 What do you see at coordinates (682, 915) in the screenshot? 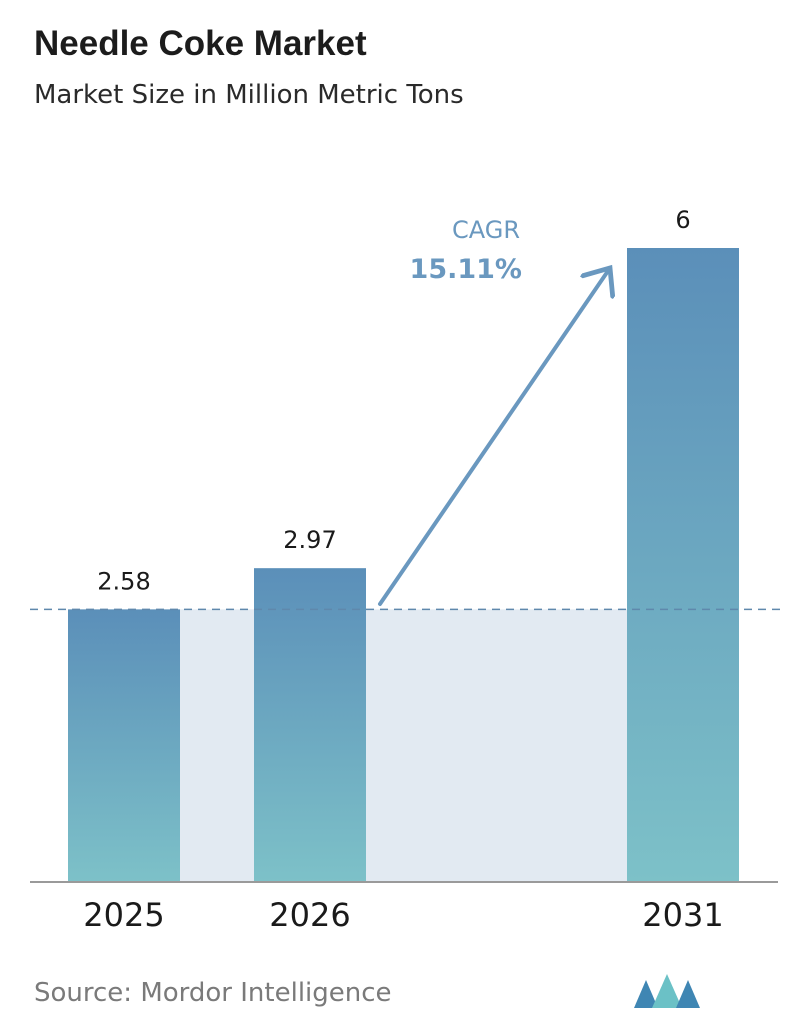
I see `x-tick-2031: 2031` at bounding box center [682, 915].